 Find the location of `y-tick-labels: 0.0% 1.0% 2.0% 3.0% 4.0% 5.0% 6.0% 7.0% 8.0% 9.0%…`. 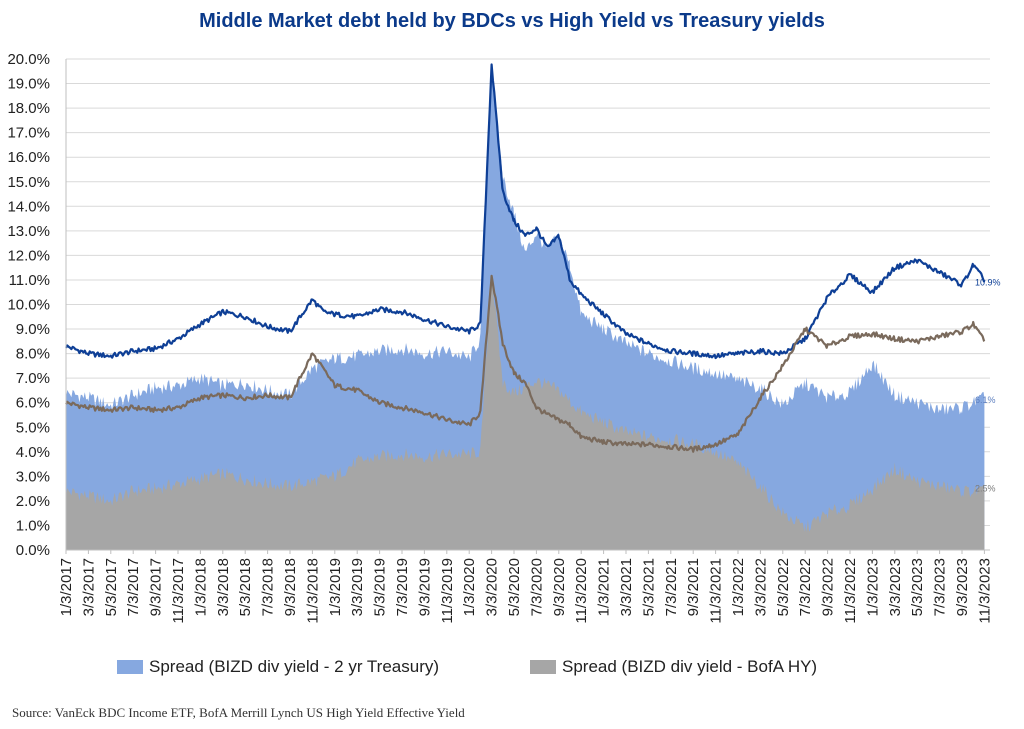

y-tick-labels: 0.0% 1.0% 2.0% 3.0% 4.0% 5.0% 6.0% 7.0% 8.0% 9.0%… is located at coordinates (28, 305).